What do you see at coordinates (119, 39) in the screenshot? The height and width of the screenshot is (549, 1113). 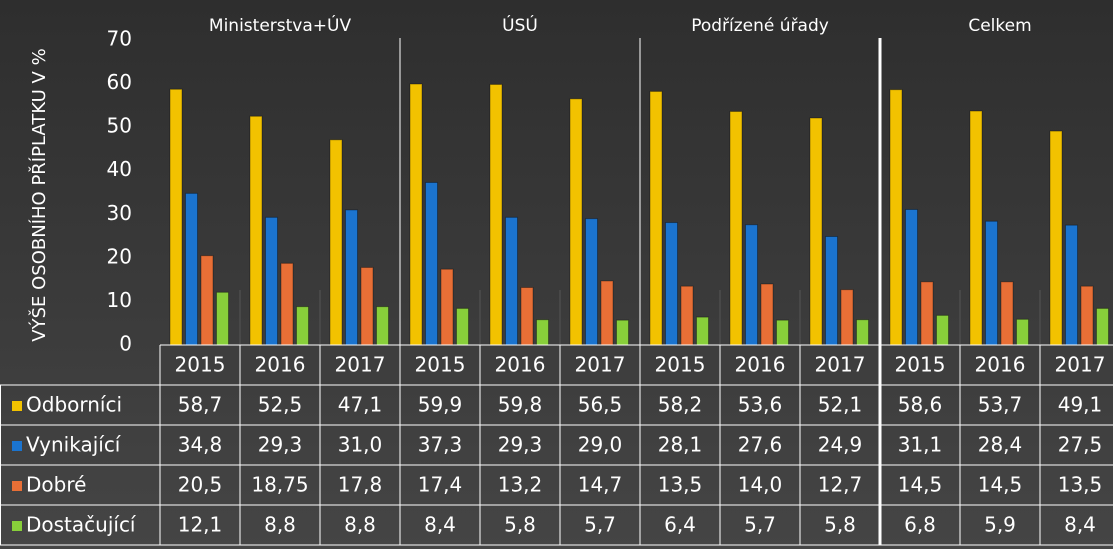 I see `y-tick-label: 70` at bounding box center [119, 39].